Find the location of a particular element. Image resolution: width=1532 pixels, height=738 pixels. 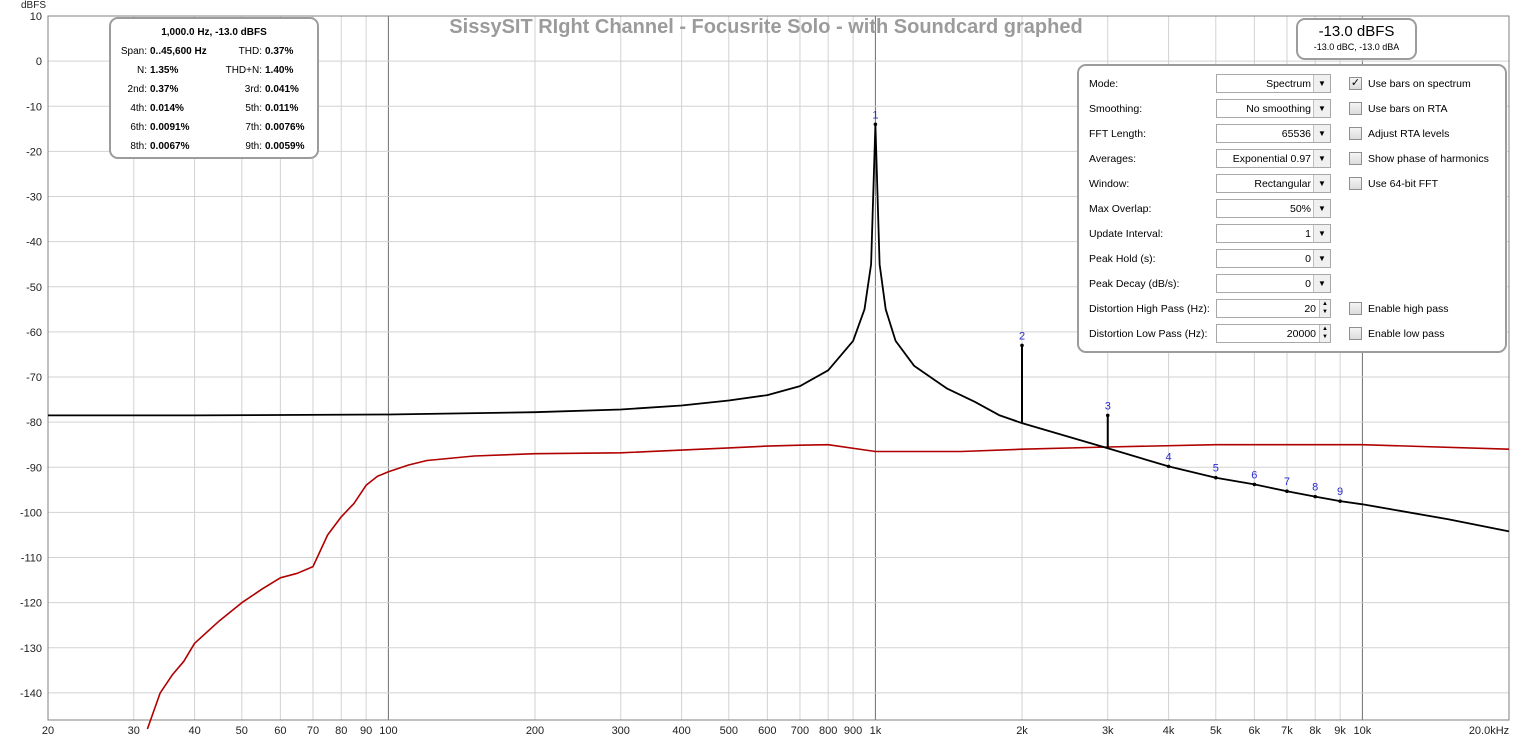

harmonic-label: 3 is located at coordinates (1108, 406).